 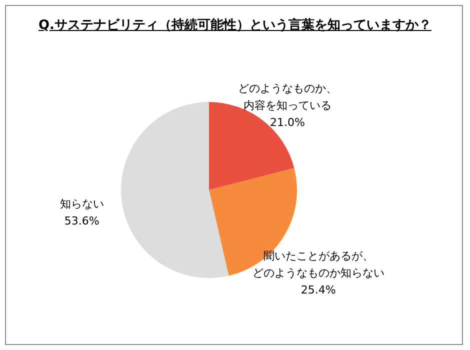 I want to click on slice-label: 知らない, so click(x=82, y=203).